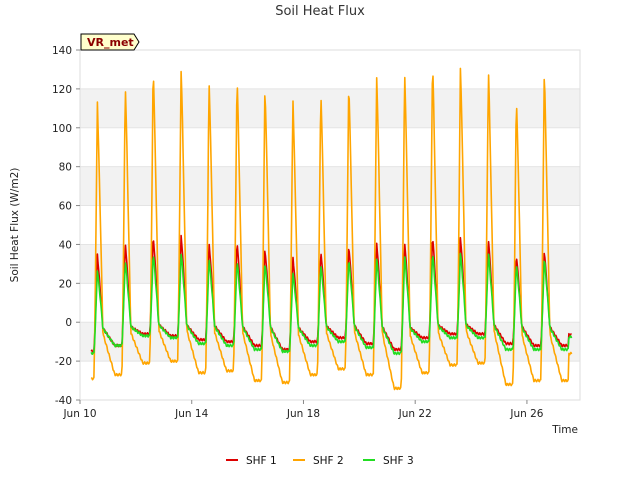 This screenshot has width=640, height=480. I want to click on badge-text: VR_met, so click(110, 42).